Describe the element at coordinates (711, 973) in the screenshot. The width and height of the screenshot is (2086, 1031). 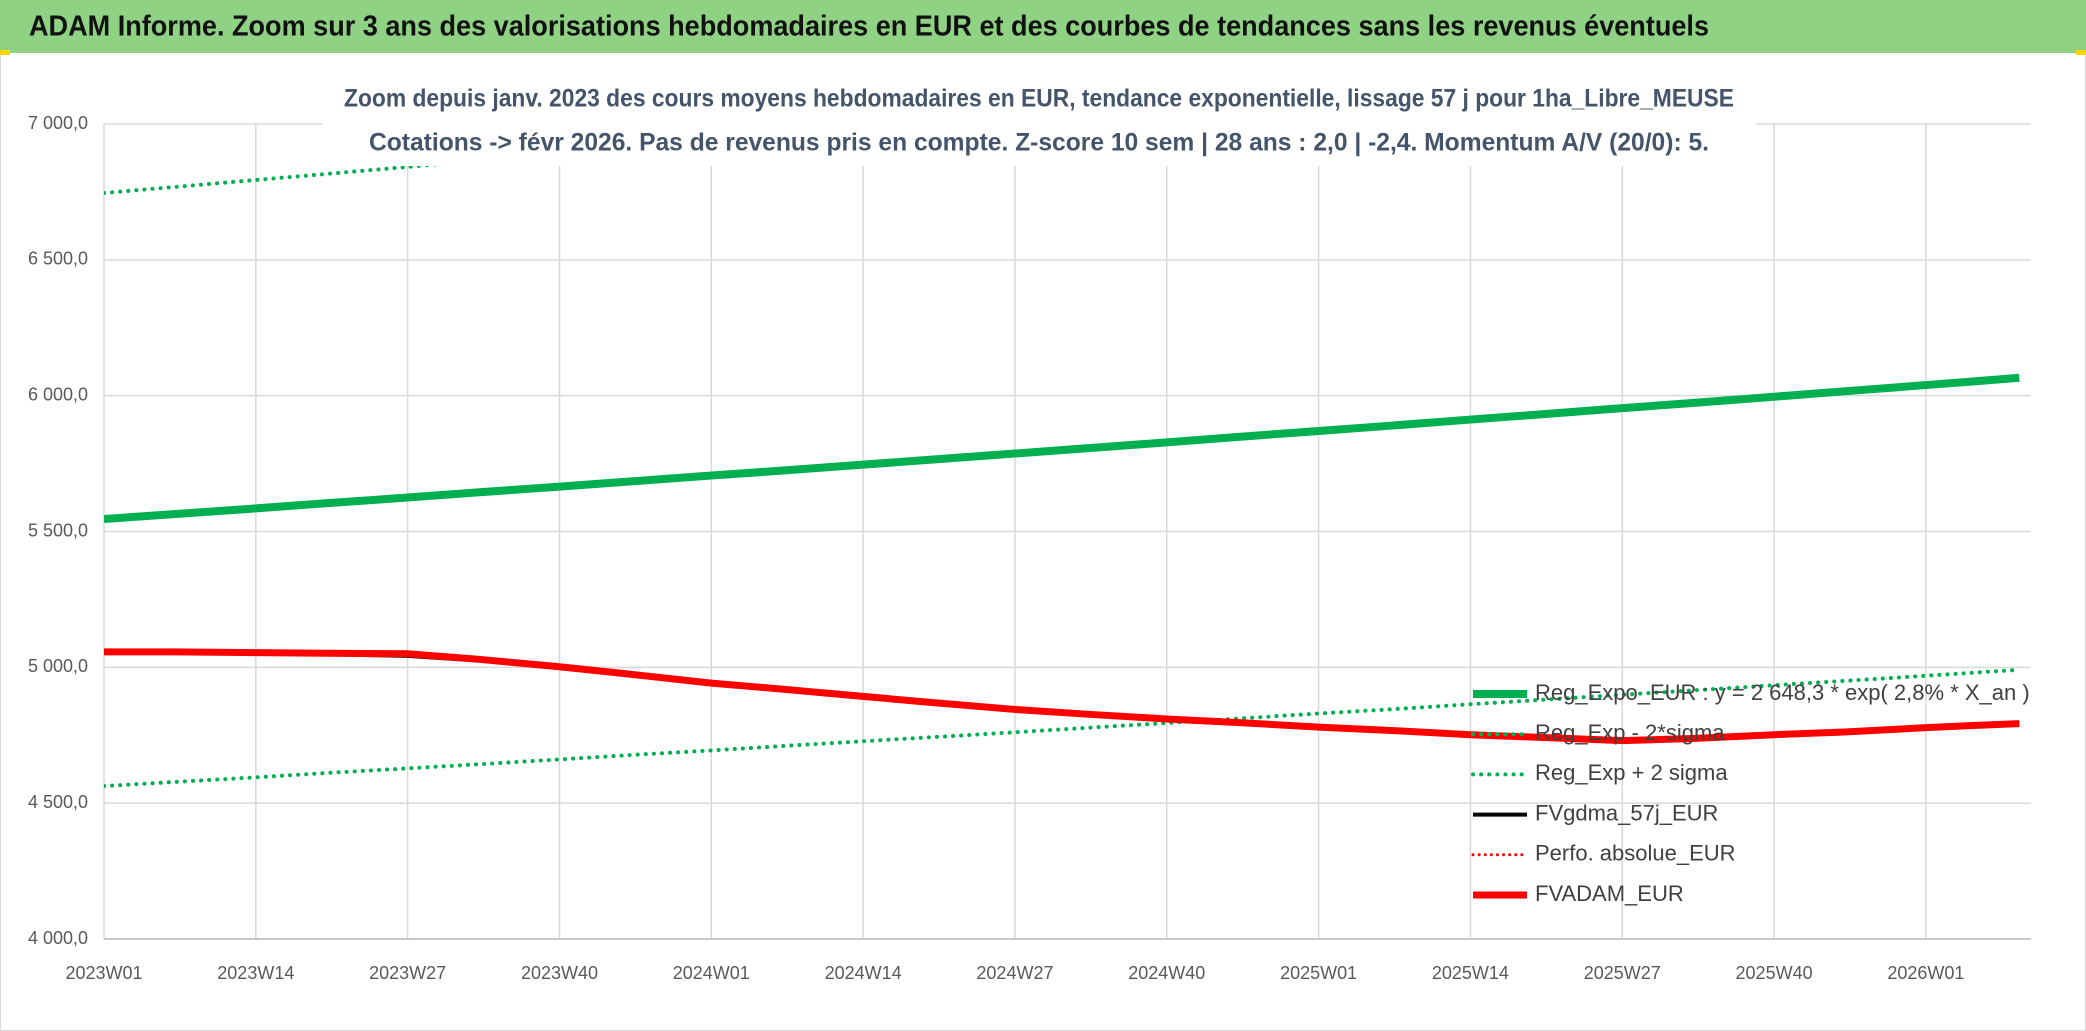
I see `x-tick-label: 2024W01` at that location.